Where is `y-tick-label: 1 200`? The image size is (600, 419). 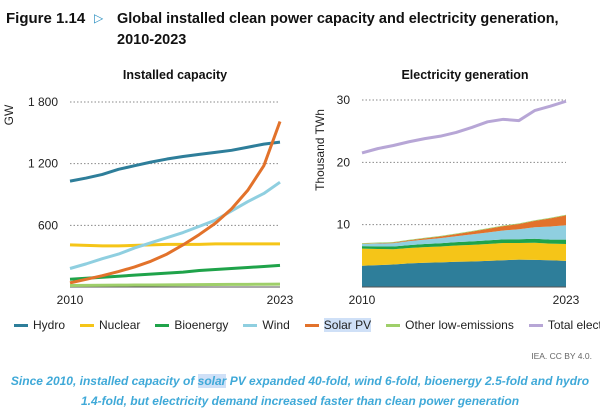
y-tick-label: 1 200 is located at coordinates (43, 164).